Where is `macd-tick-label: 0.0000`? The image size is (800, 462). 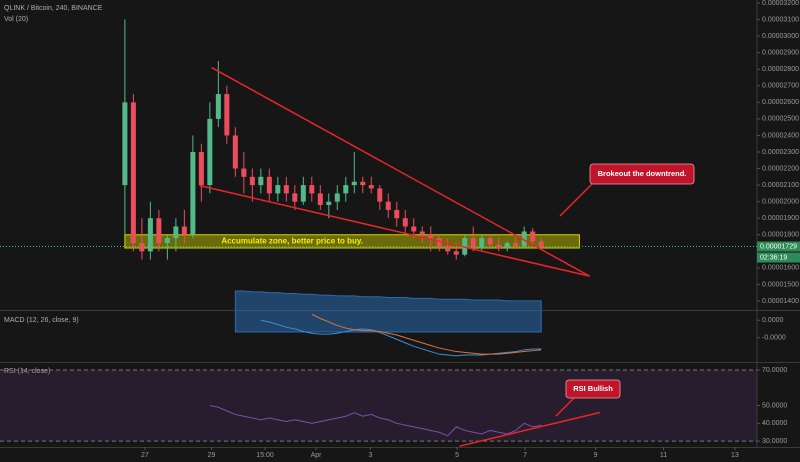 macd-tick-label: 0.0000 is located at coordinates (773, 320).